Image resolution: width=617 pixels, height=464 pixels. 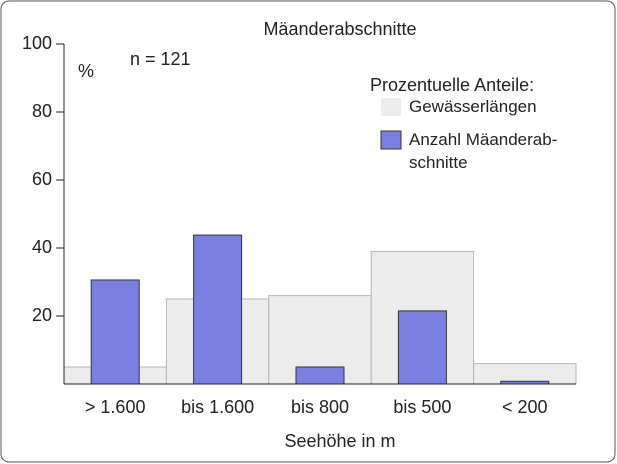 What do you see at coordinates (473, 106) in the screenshot?
I see `legend-label: Gewässerlängen` at bounding box center [473, 106].